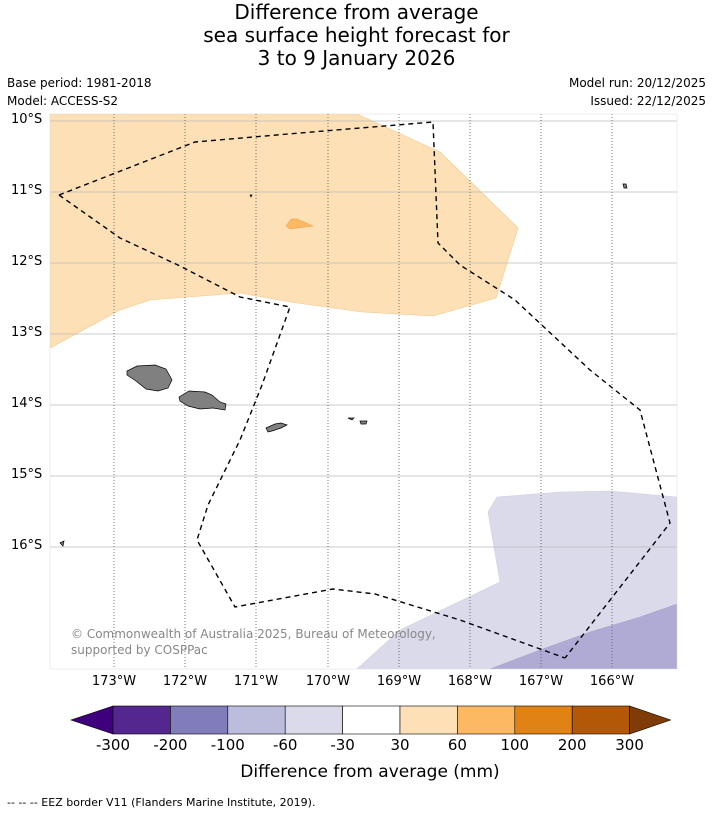 This screenshot has height=816, width=713. What do you see at coordinates (583, 636) in the screenshot?
I see `anomaly-region-minus60-minus100` at bounding box center [583, 636].